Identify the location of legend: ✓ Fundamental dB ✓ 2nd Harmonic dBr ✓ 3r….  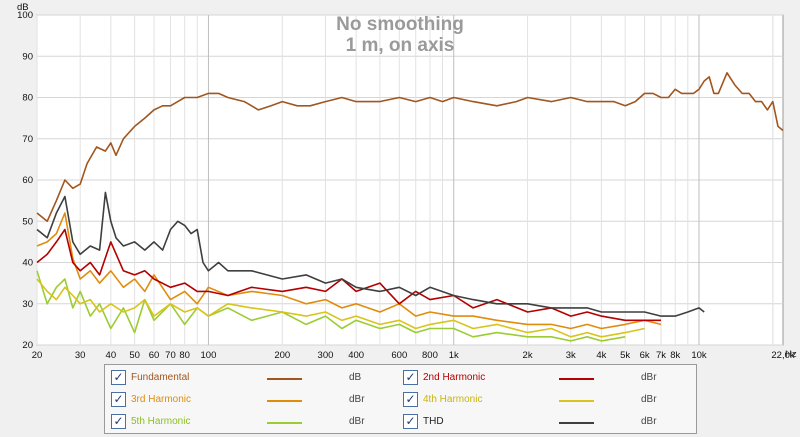
(400, 399).